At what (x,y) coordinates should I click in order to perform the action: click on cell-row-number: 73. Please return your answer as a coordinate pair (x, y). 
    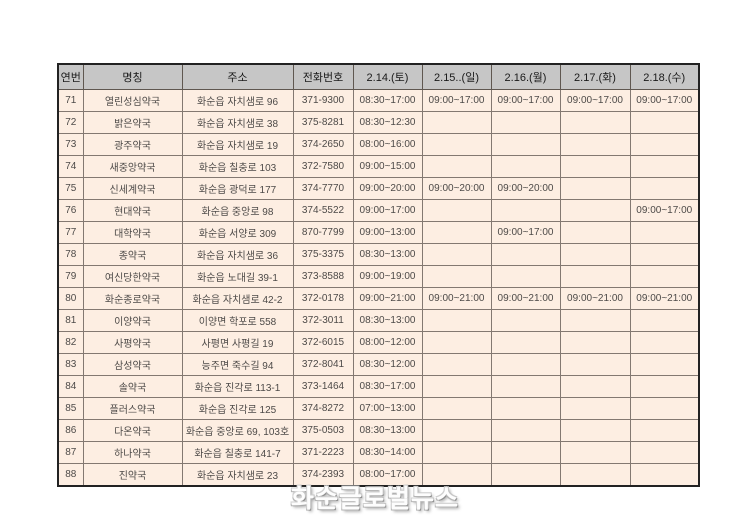
    Looking at the image, I should click on (70, 144).